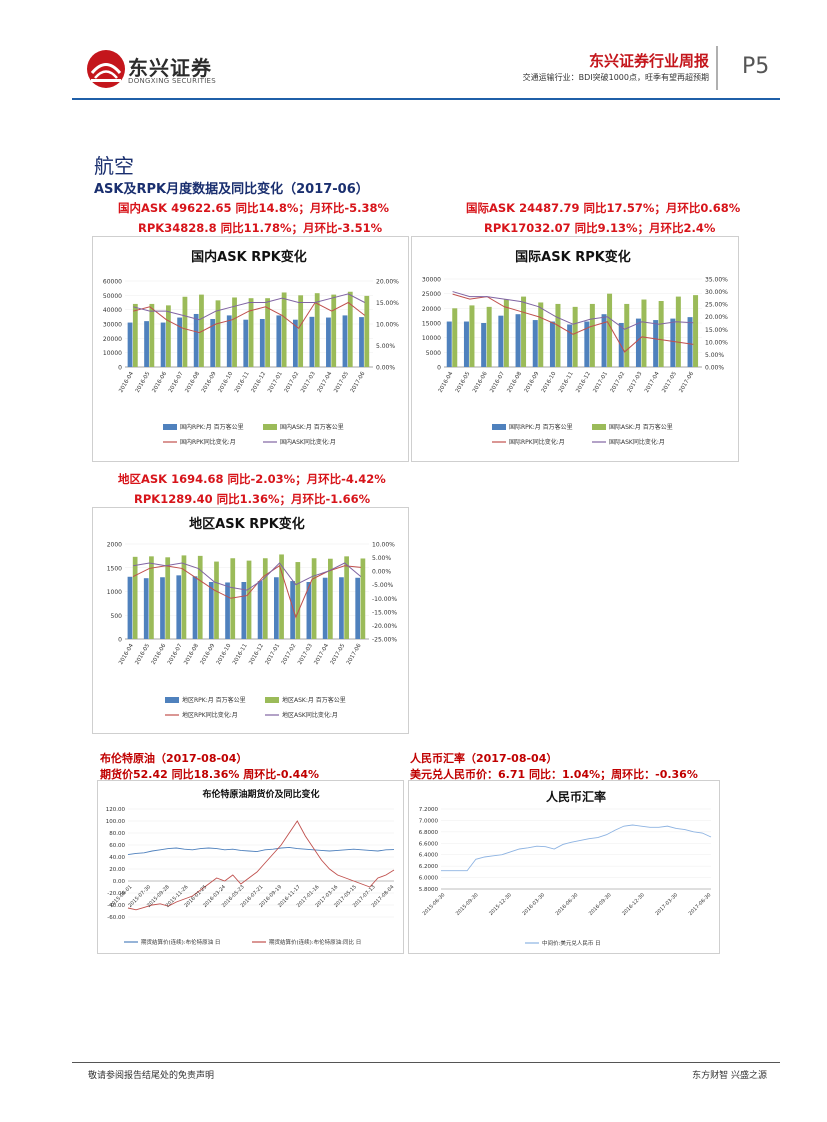  What do you see at coordinates (429, 890) in the screenshot?
I see `y-tick-label: 5.8000` at bounding box center [429, 890].